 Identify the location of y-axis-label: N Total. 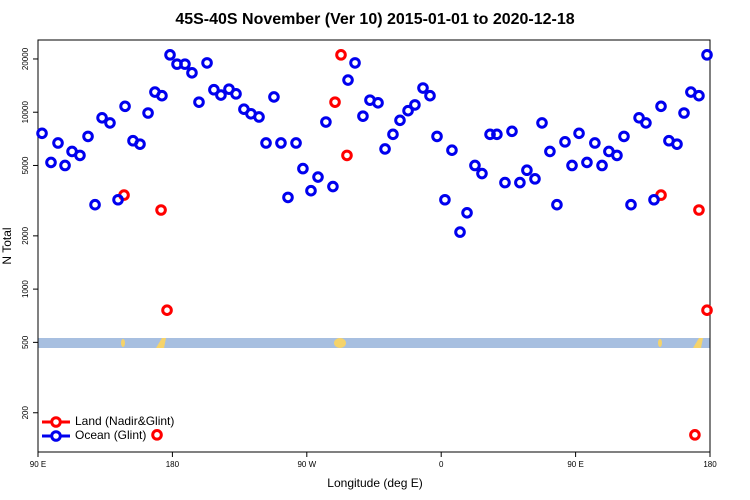
(7, 245).